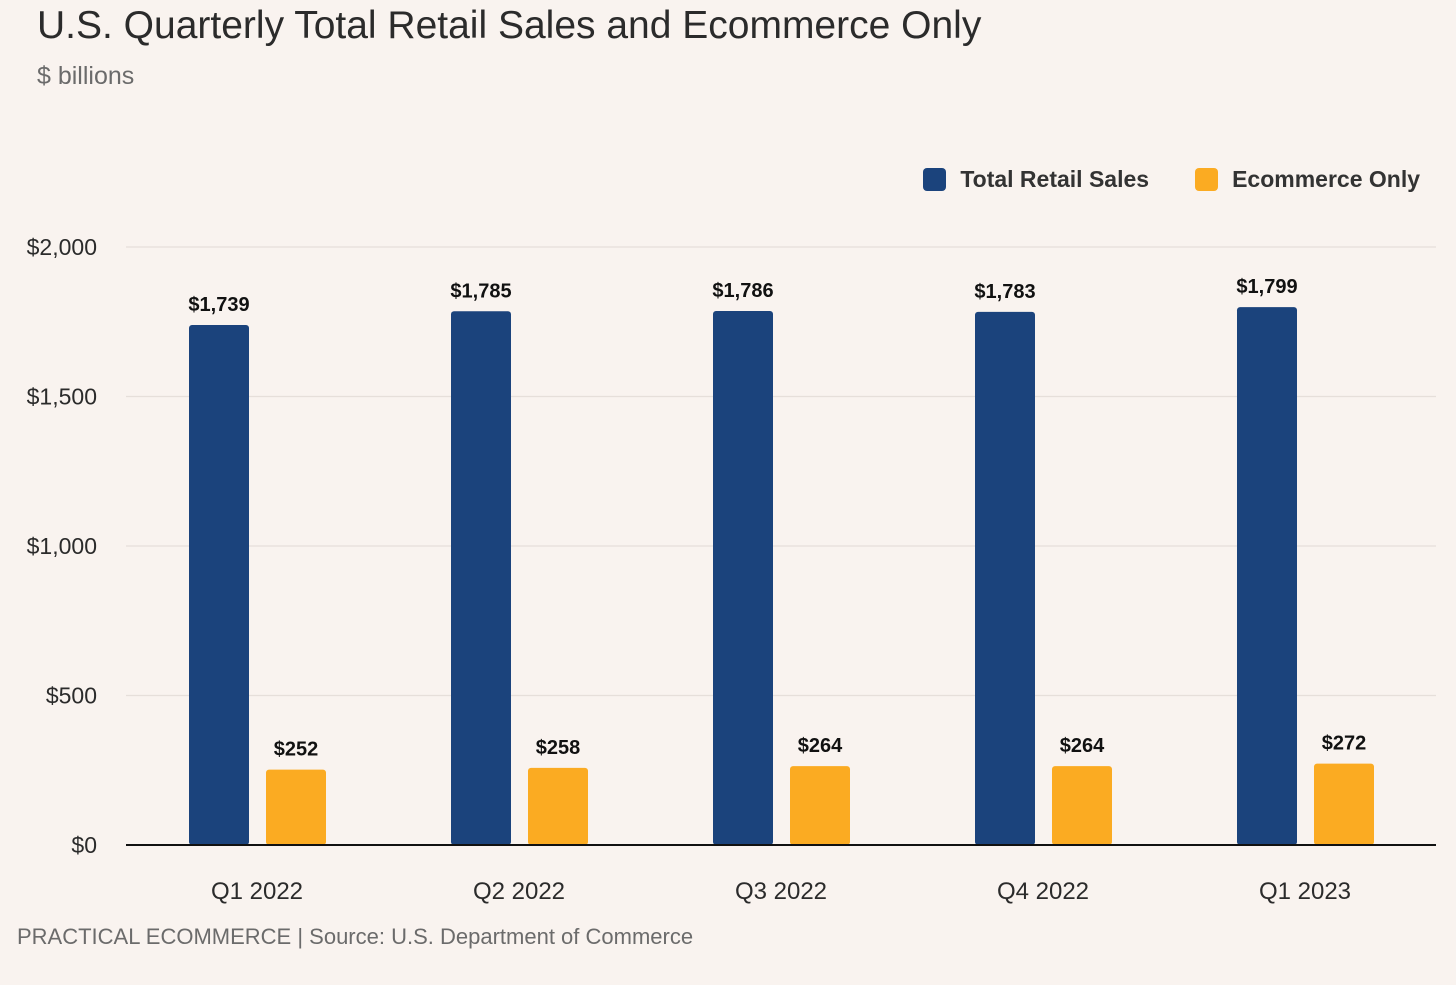 Image resolution: width=1456 pixels, height=985 pixels. What do you see at coordinates (1055, 179) in the screenshot?
I see `legend-label-total-retail: Total Retail Sales` at bounding box center [1055, 179].